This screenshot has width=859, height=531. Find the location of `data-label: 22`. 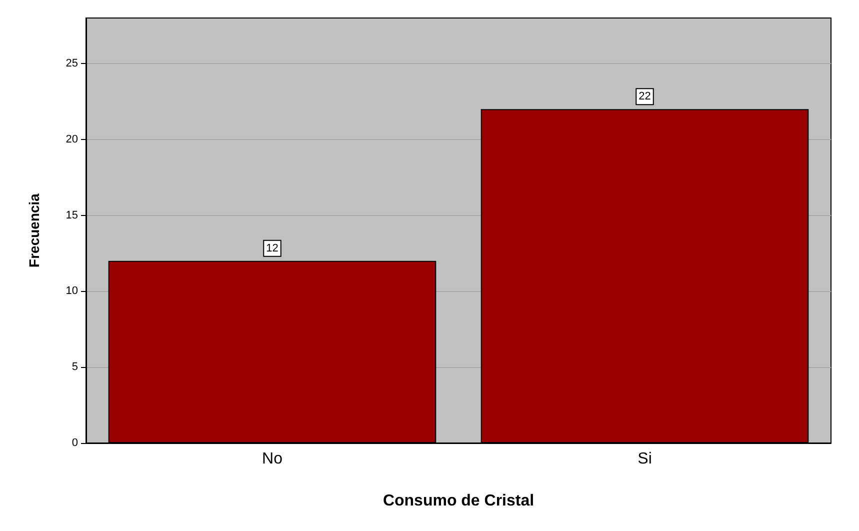

data-label: 22 is located at coordinates (644, 96).